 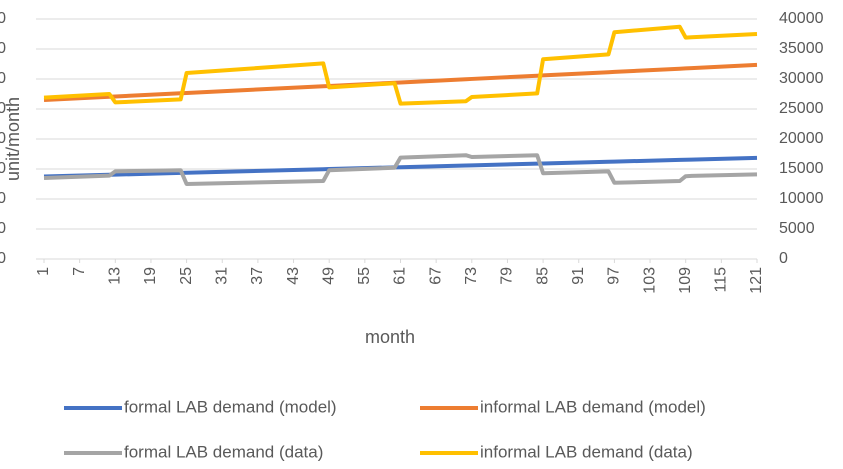 What do you see at coordinates (3, 228) in the screenshot?
I see `y-tick-label: 10000` at bounding box center [3, 228].